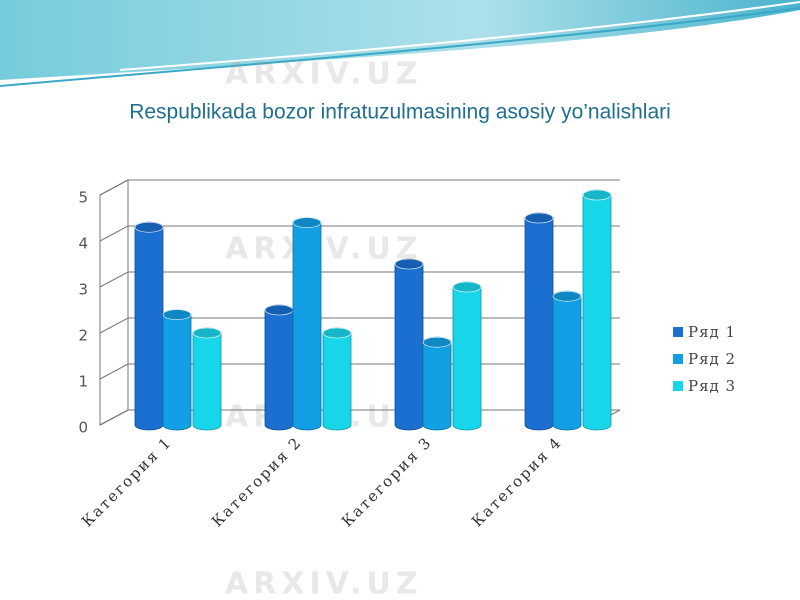  Describe the element at coordinates (83, 382) in the screenshot. I see `y-tick-label: 1` at that location.